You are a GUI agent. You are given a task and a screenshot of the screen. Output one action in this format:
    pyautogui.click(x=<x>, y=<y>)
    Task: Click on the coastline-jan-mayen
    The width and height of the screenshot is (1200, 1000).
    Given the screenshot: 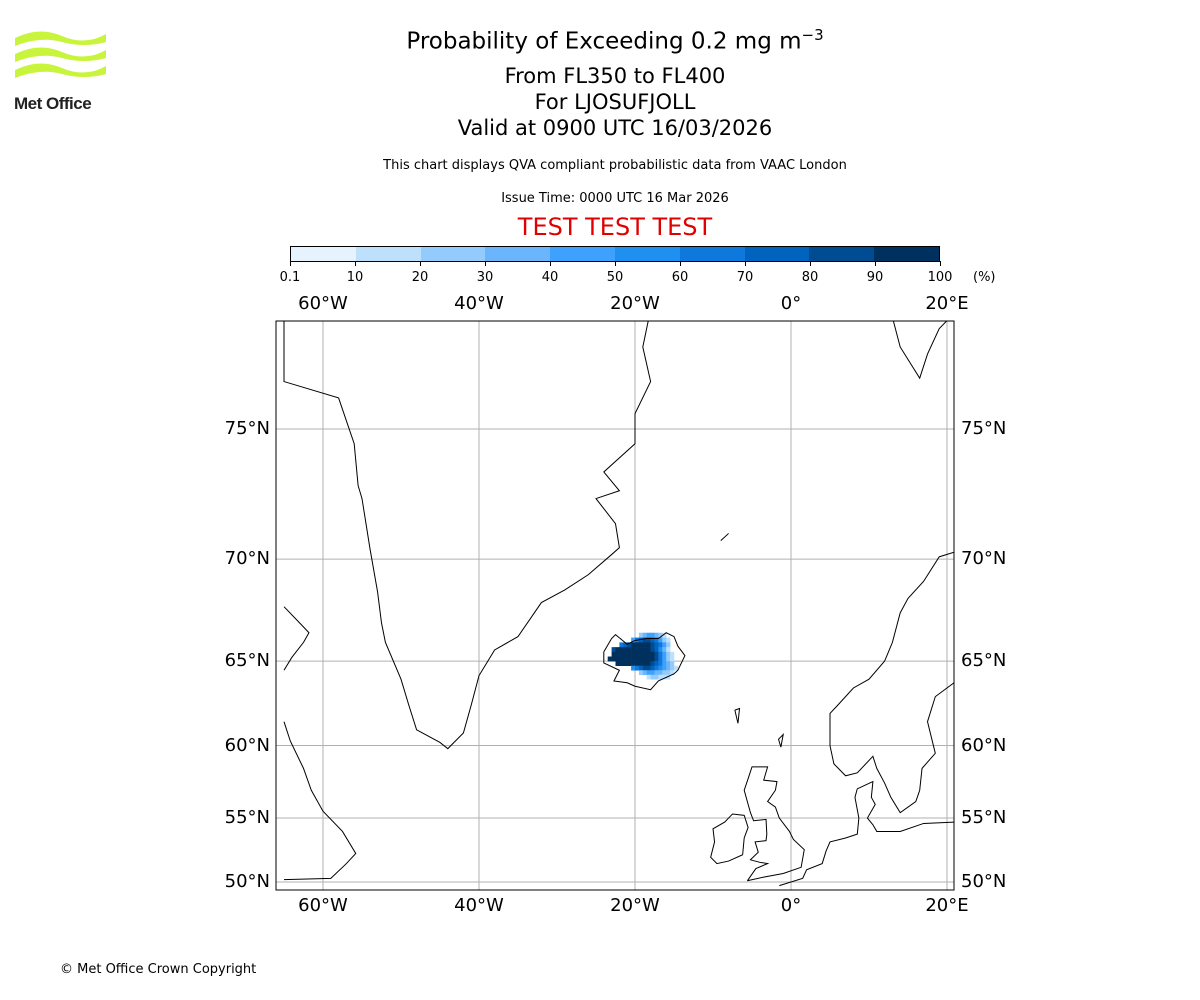 What is the action you would take?
    pyautogui.click(x=724, y=537)
    